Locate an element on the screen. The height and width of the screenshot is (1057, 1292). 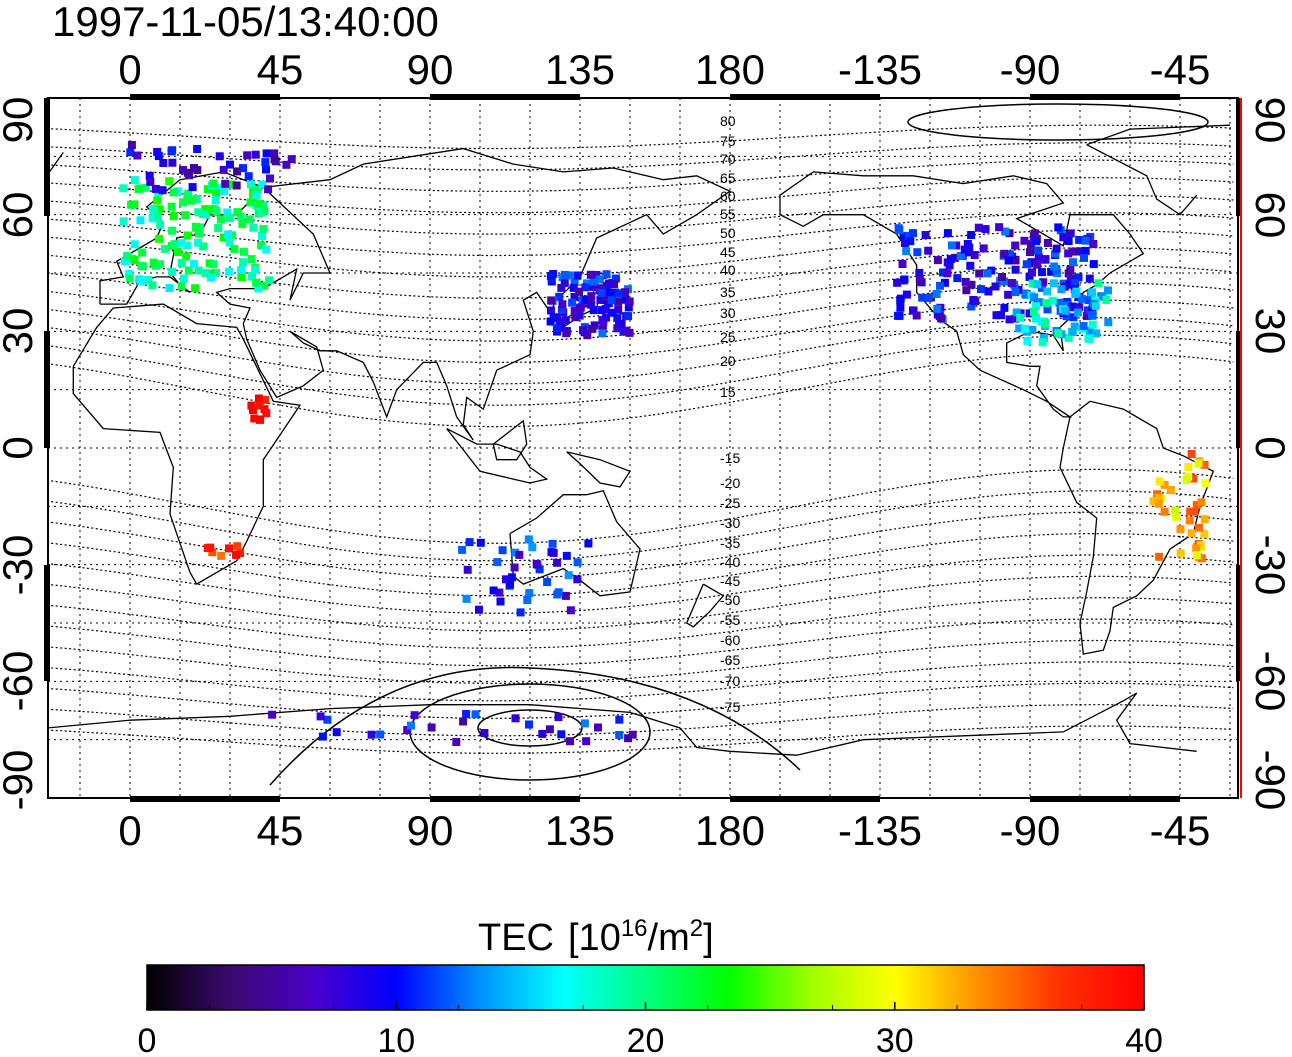
mag-lat-label: -55 is located at coordinates (730, 620).